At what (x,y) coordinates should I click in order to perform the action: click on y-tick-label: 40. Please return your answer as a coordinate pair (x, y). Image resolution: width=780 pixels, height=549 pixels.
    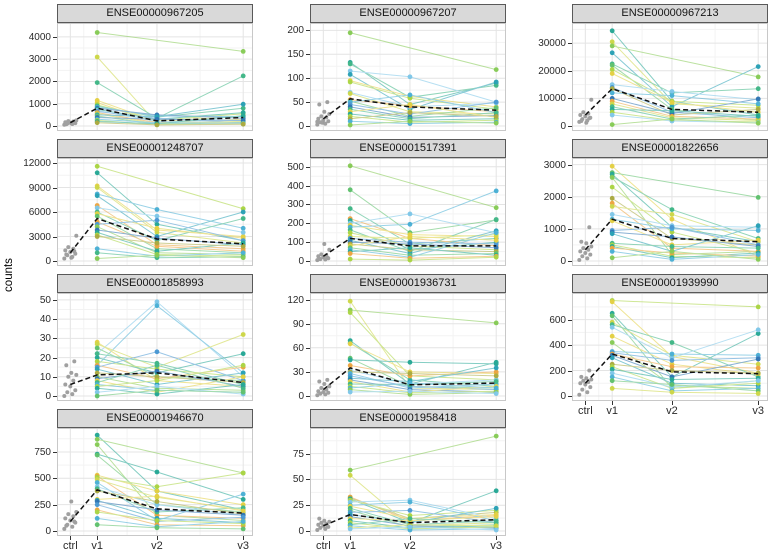
    Looking at the image, I should click on (45, 320).